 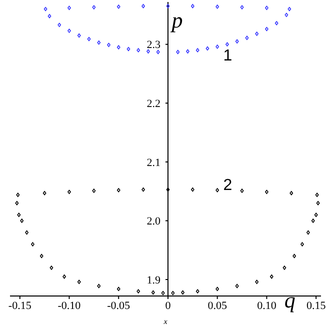 I want to click on x-tick-label: -0.05, so click(x=119, y=306).